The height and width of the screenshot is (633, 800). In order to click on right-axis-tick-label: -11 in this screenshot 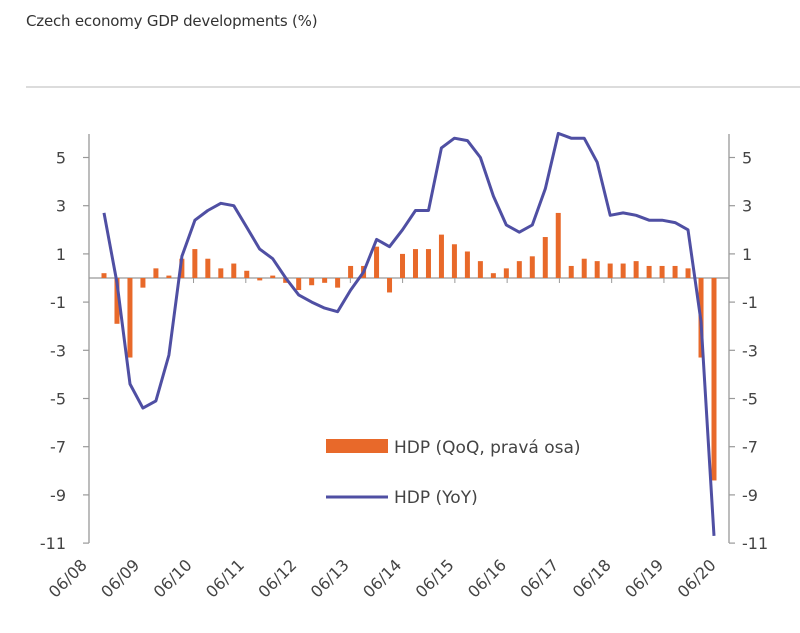, I will do `click(755, 543)`.